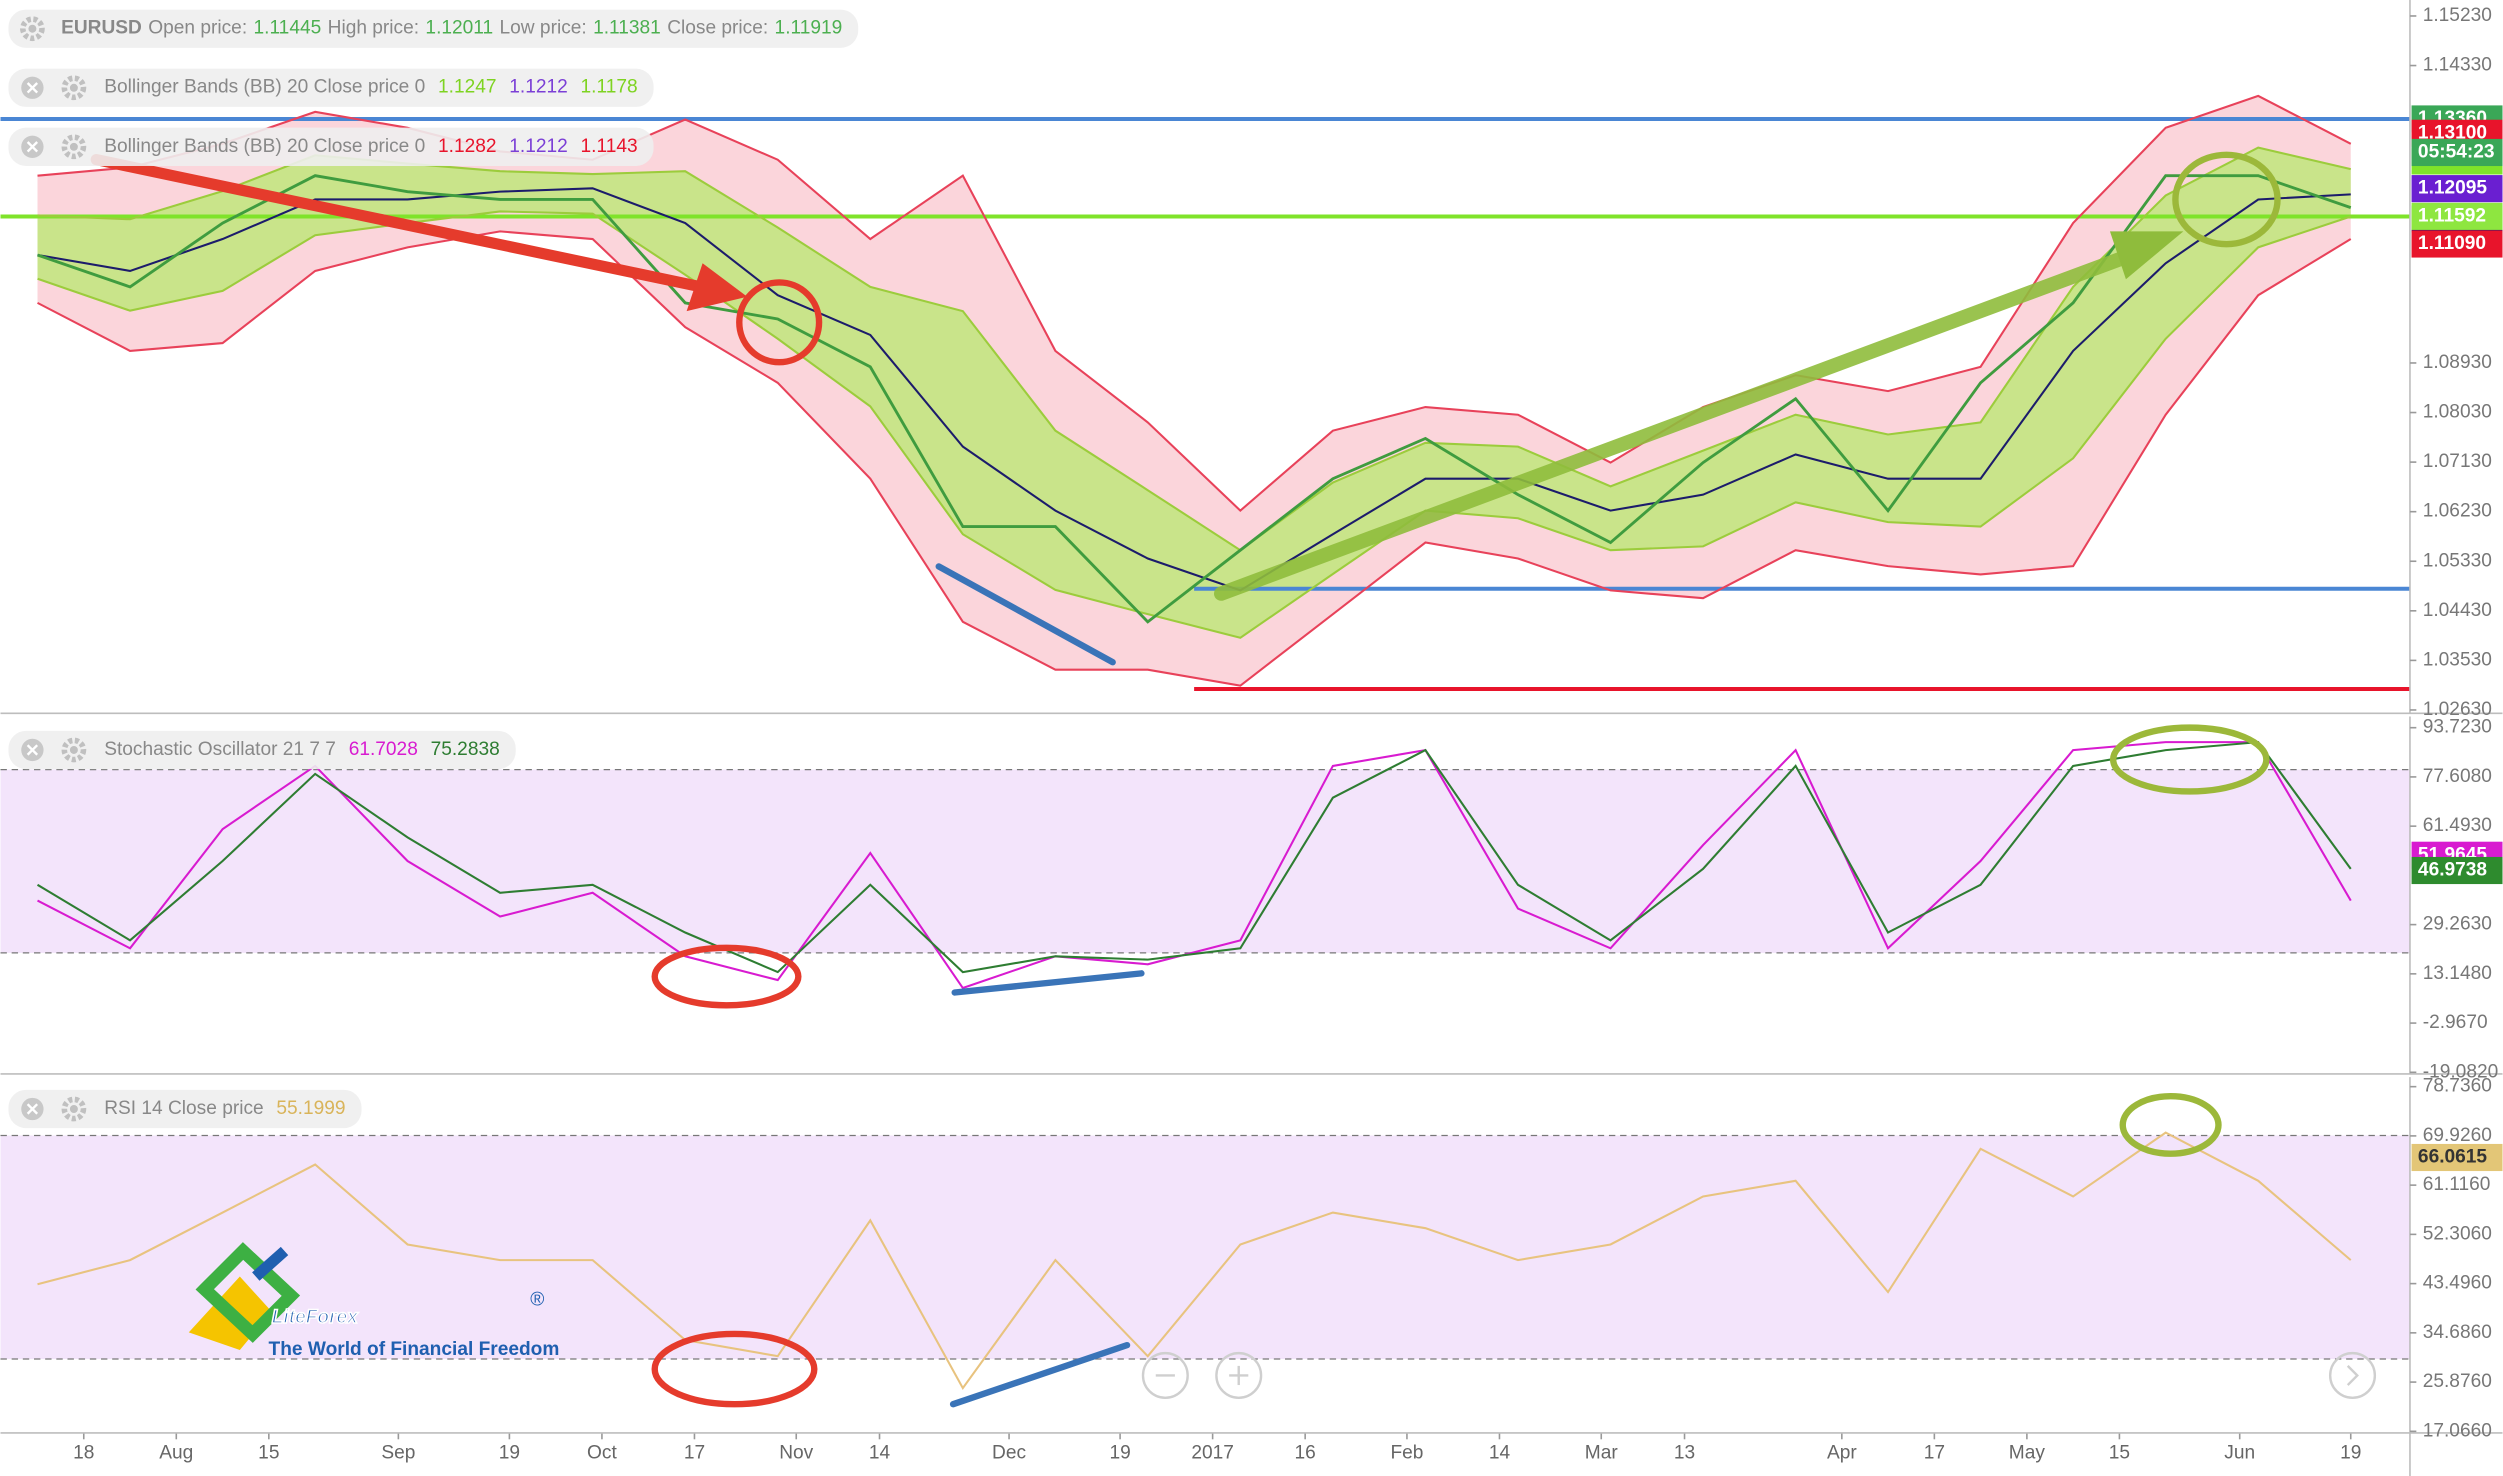 This screenshot has height=1476, width=2503. What do you see at coordinates (459, 28) in the screenshot?
I see `field-value: 1.12011` at bounding box center [459, 28].